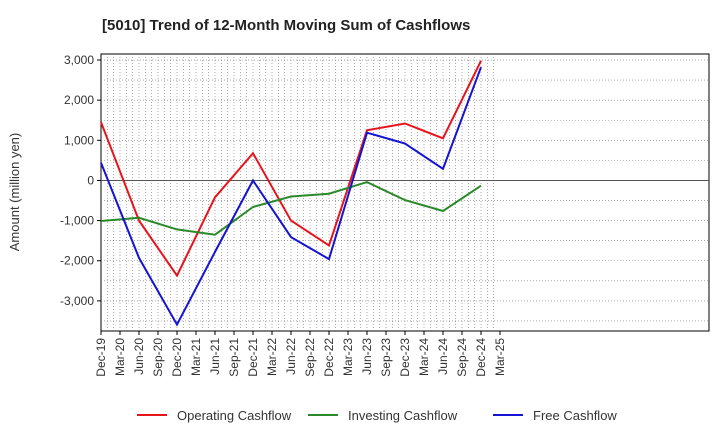  I want to click on x-tick-label: Mar-21, so click(196, 357).